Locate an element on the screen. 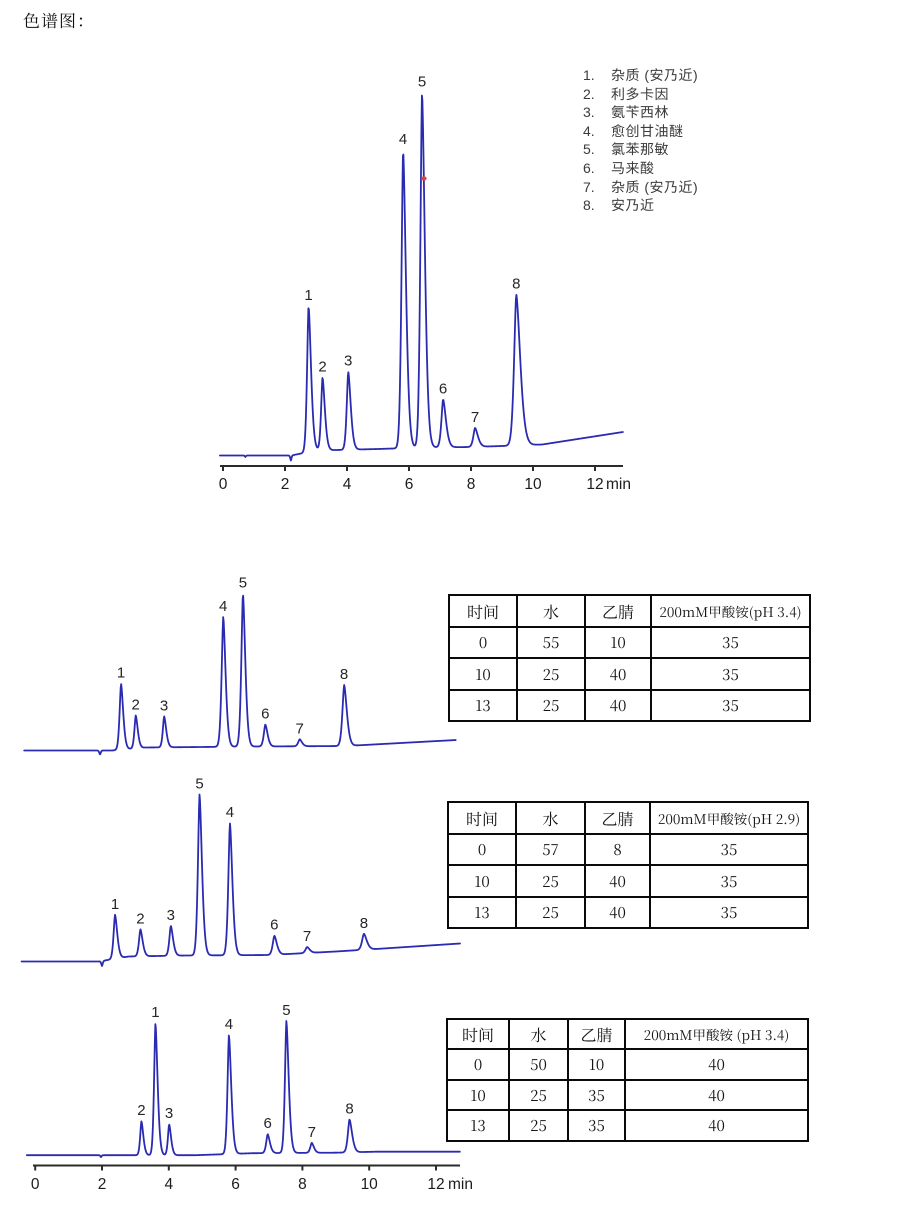 Image resolution: width=910 pixels, height=1209 pixels. legend-item-label: 利多卡因 is located at coordinates (640, 93).